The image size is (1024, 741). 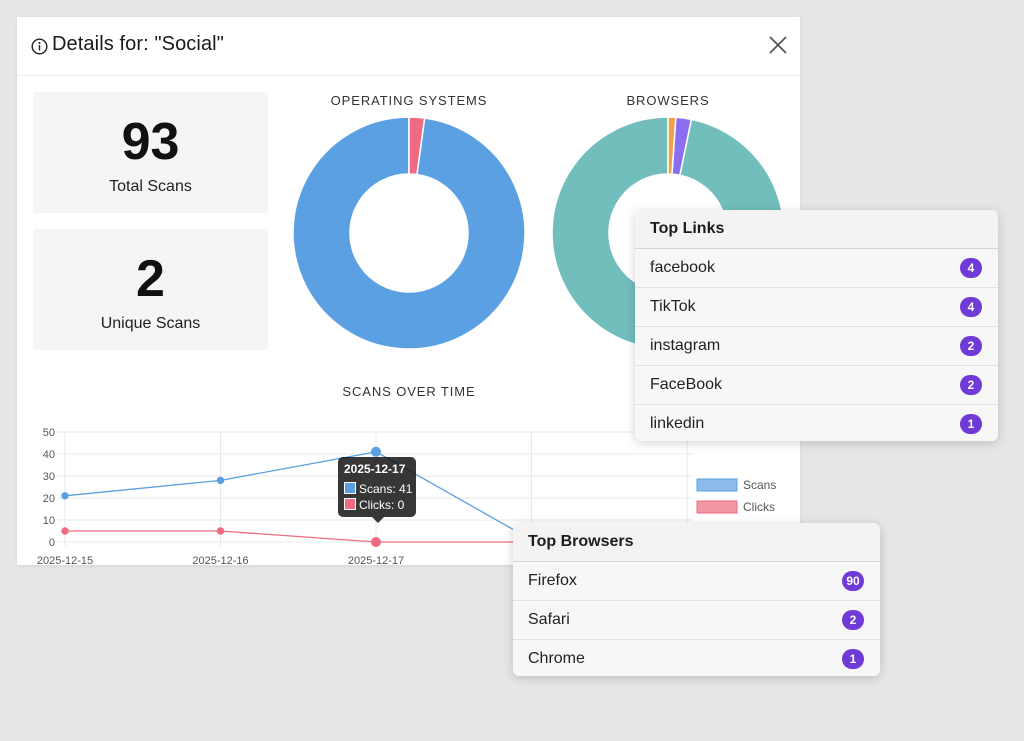 I want to click on legend-label-scans: Scans, so click(x=759, y=485).